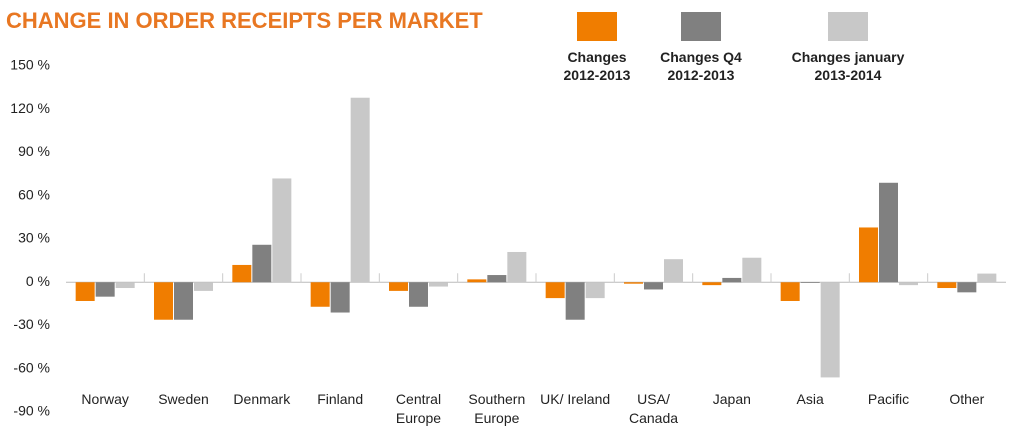 This screenshot has height=436, width=1016. Describe the element at coordinates (575, 399) in the screenshot. I see `x-tick-label: UK/ Ireland` at that location.